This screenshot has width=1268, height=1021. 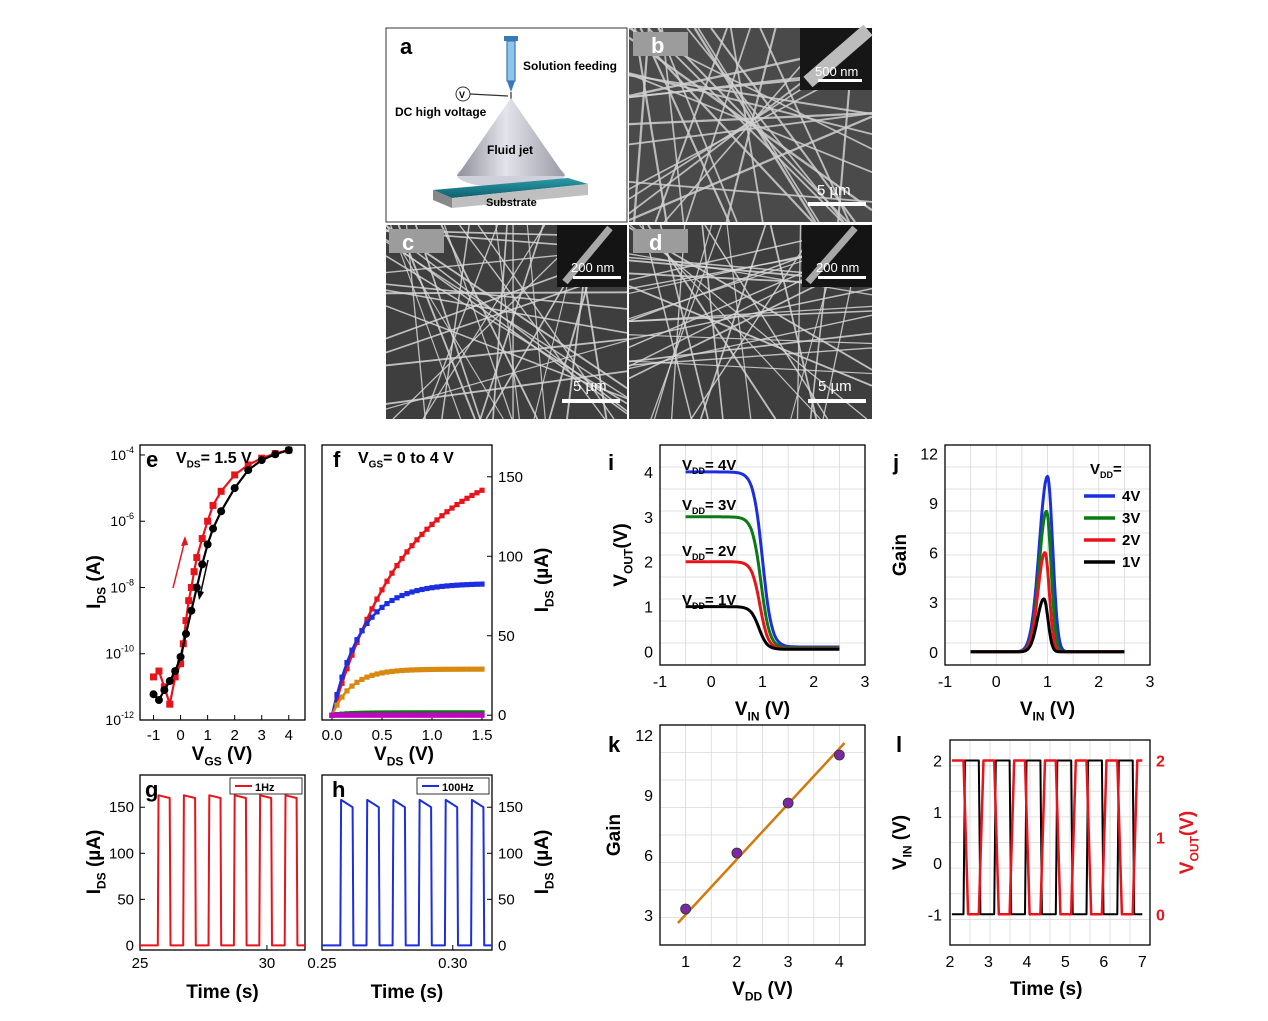 I want to click on y-axis-label: IDS (A), so click(x=96, y=582).